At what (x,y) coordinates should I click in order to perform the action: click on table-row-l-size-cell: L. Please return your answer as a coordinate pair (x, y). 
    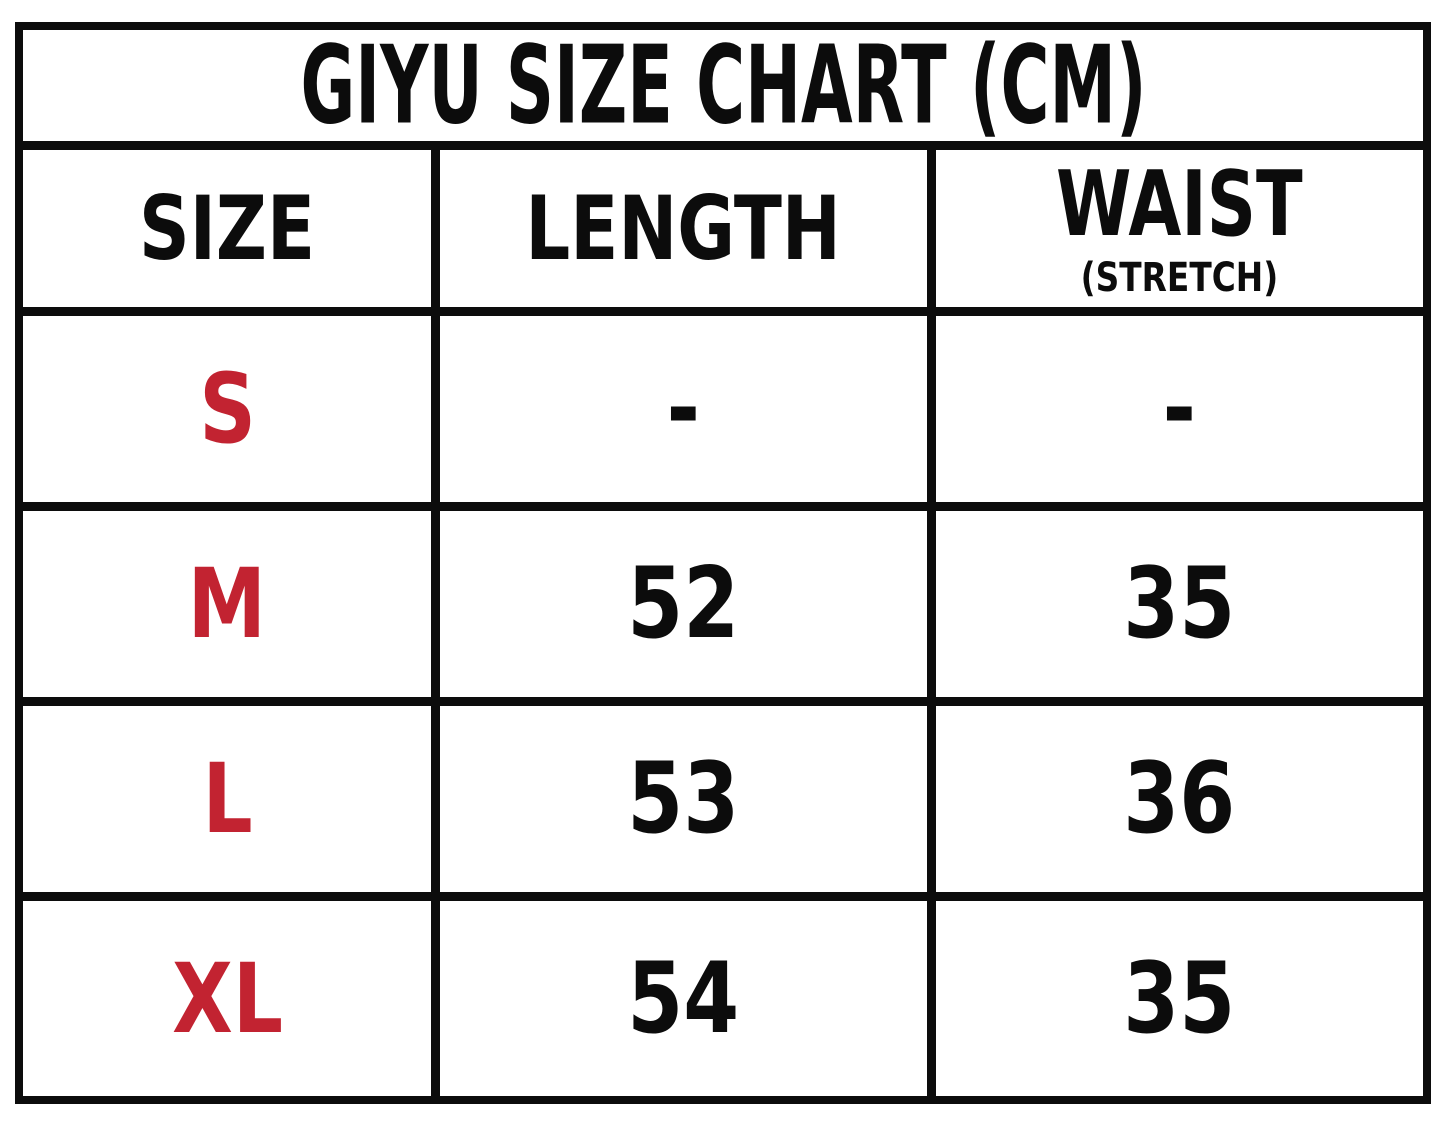
    Looking at the image, I should click on (232, 803).